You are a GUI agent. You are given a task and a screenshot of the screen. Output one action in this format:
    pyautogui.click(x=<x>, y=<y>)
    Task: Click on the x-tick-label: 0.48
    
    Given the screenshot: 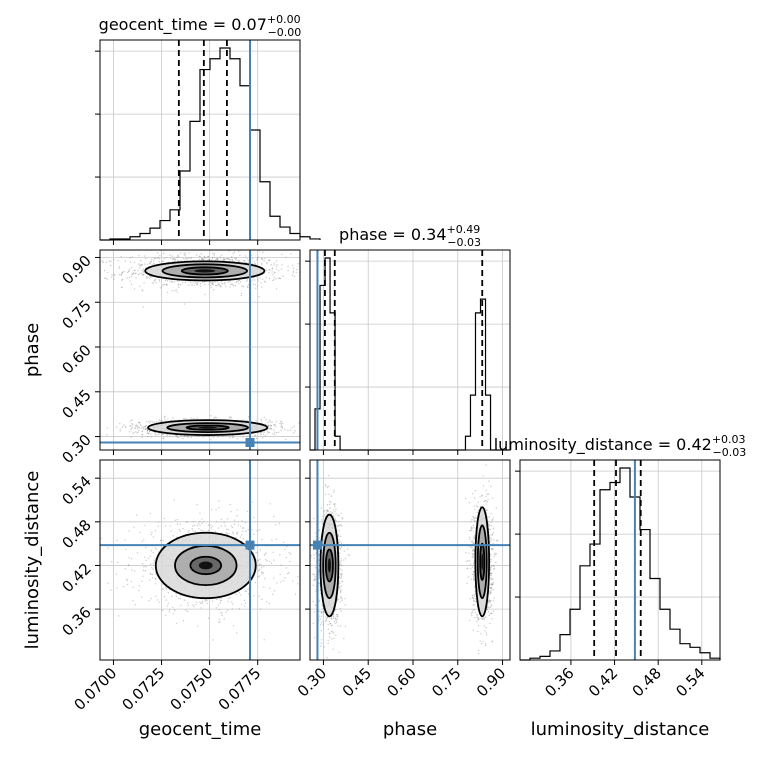 What is the action you would take?
    pyautogui.click(x=647, y=682)
    